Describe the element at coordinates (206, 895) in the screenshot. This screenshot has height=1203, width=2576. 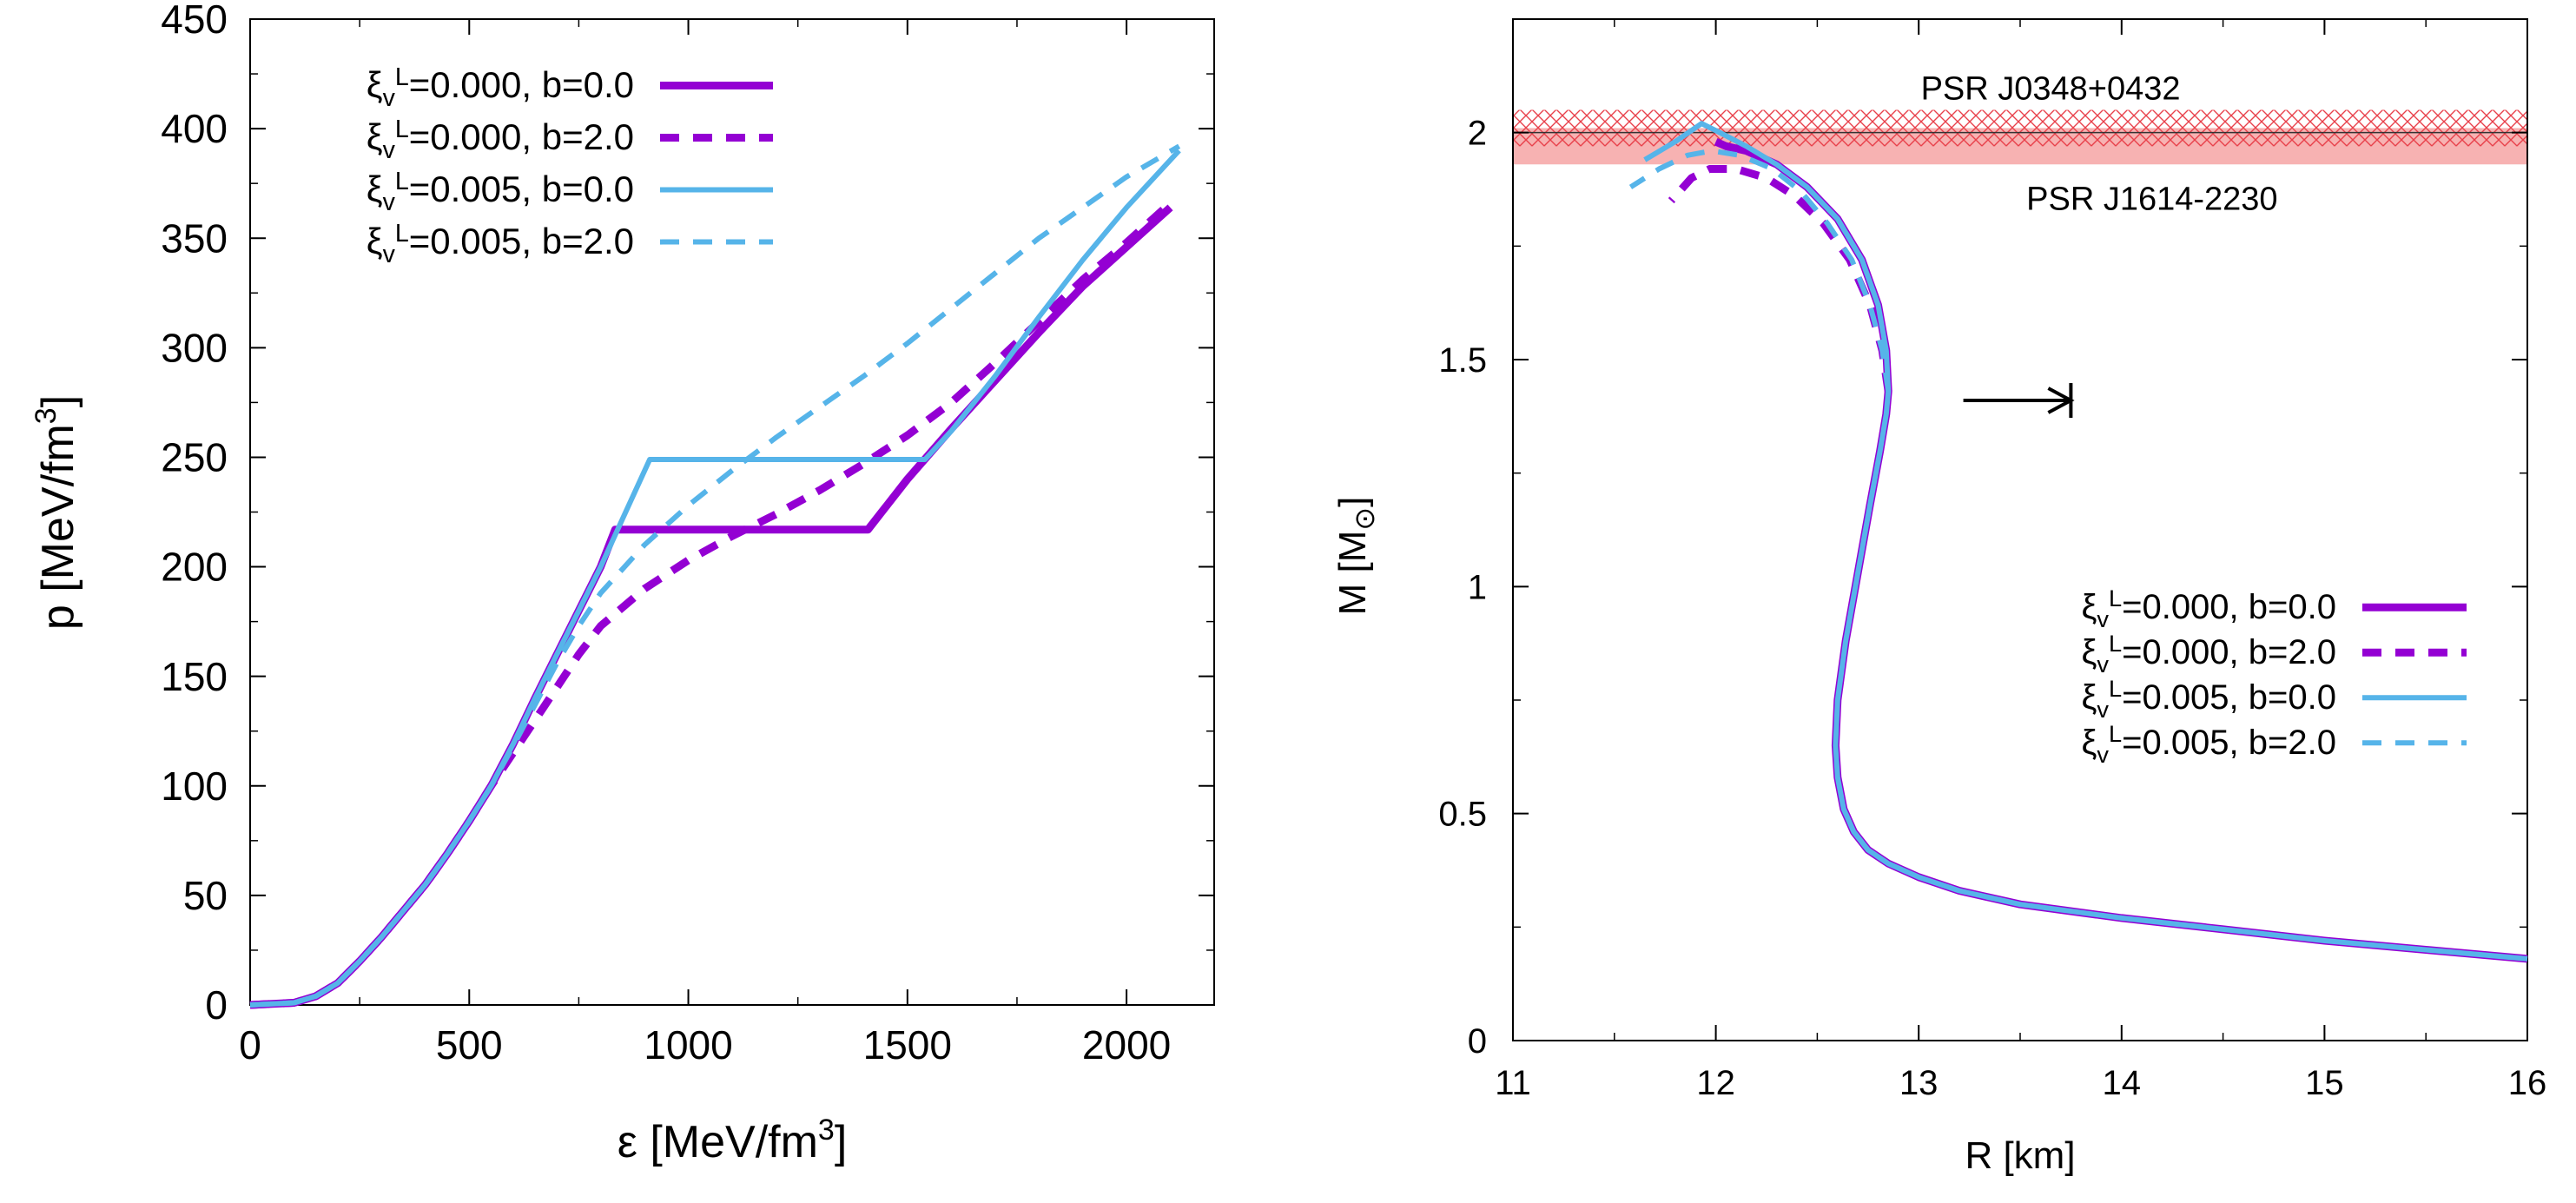
I see `y-tick-label: 50` at that location.